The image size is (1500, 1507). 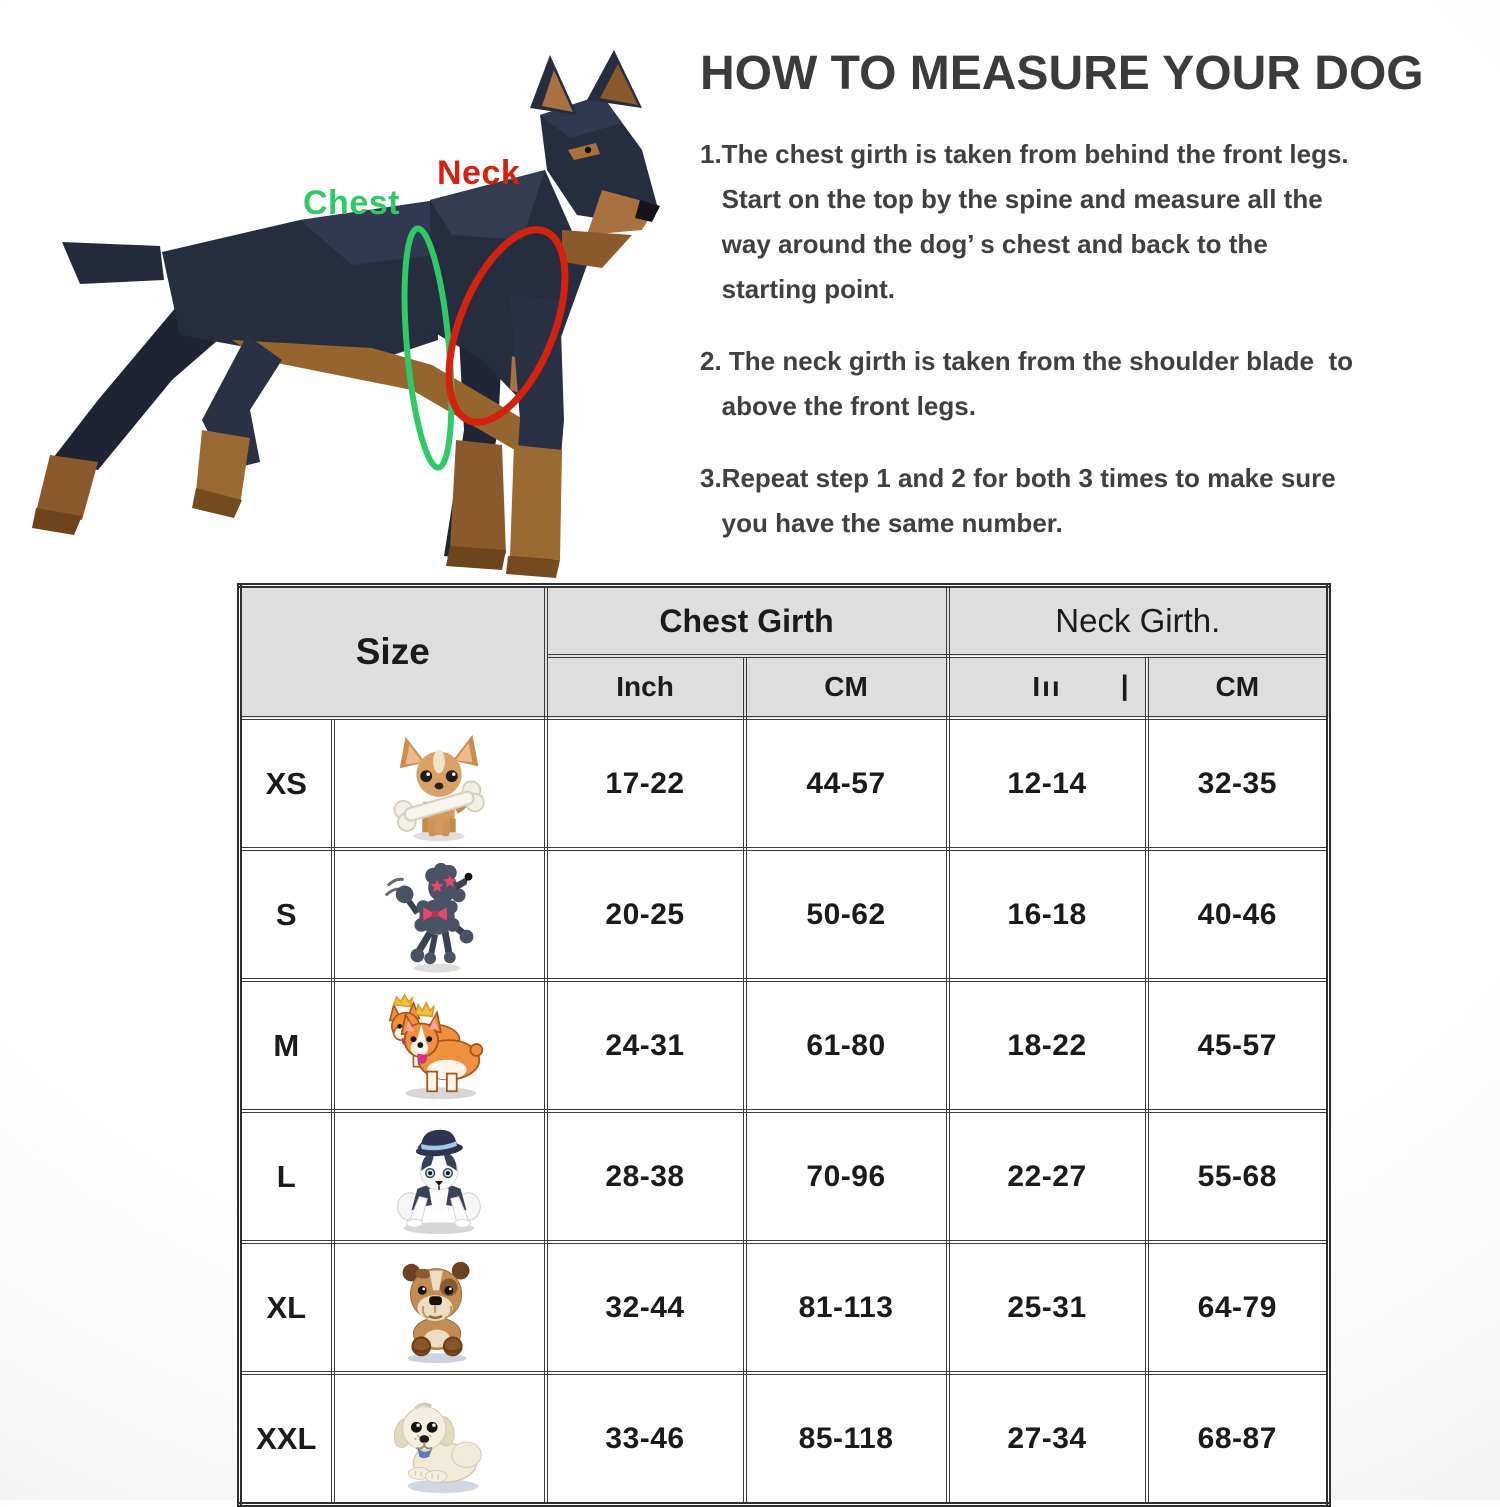 I want to click on table-row: XXL 33-46 85-118 27-34 68-87, so click(x=784, y=1439).